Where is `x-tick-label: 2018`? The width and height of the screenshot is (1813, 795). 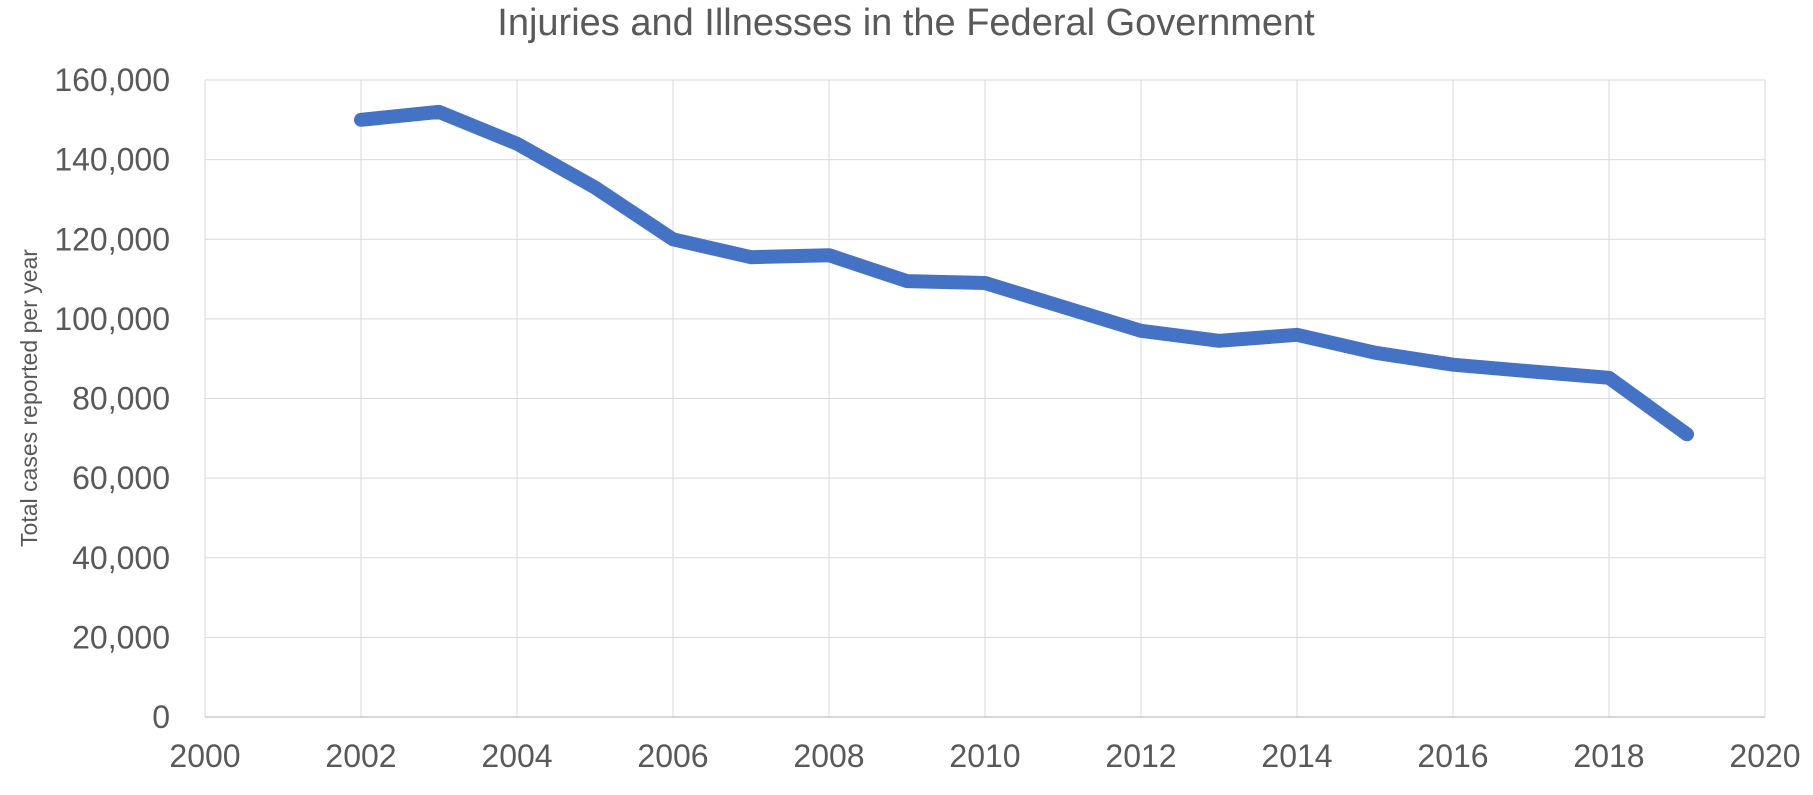 x-tick-label: 2018 is located at coordinates (1608, 756).